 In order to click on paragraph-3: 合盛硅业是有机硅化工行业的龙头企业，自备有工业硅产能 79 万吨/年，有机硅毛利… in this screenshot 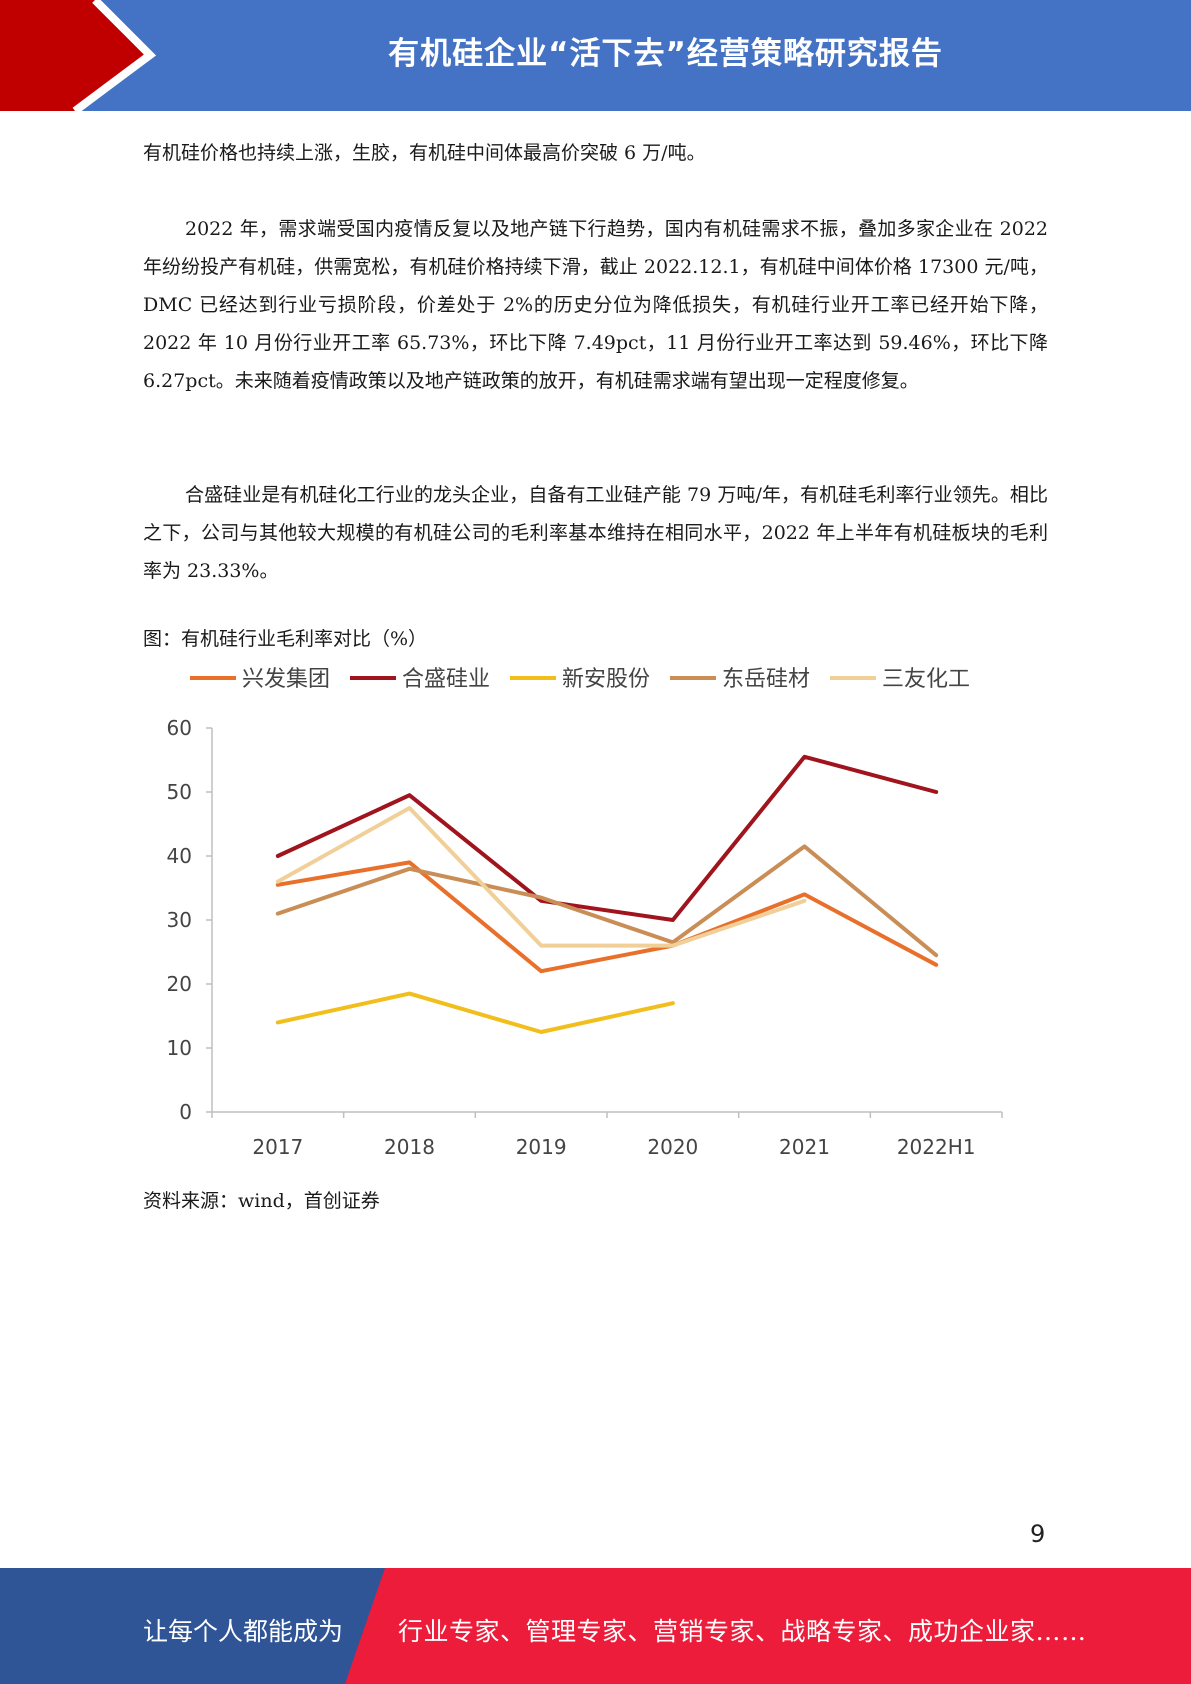, I will do `click(595, 533)`.